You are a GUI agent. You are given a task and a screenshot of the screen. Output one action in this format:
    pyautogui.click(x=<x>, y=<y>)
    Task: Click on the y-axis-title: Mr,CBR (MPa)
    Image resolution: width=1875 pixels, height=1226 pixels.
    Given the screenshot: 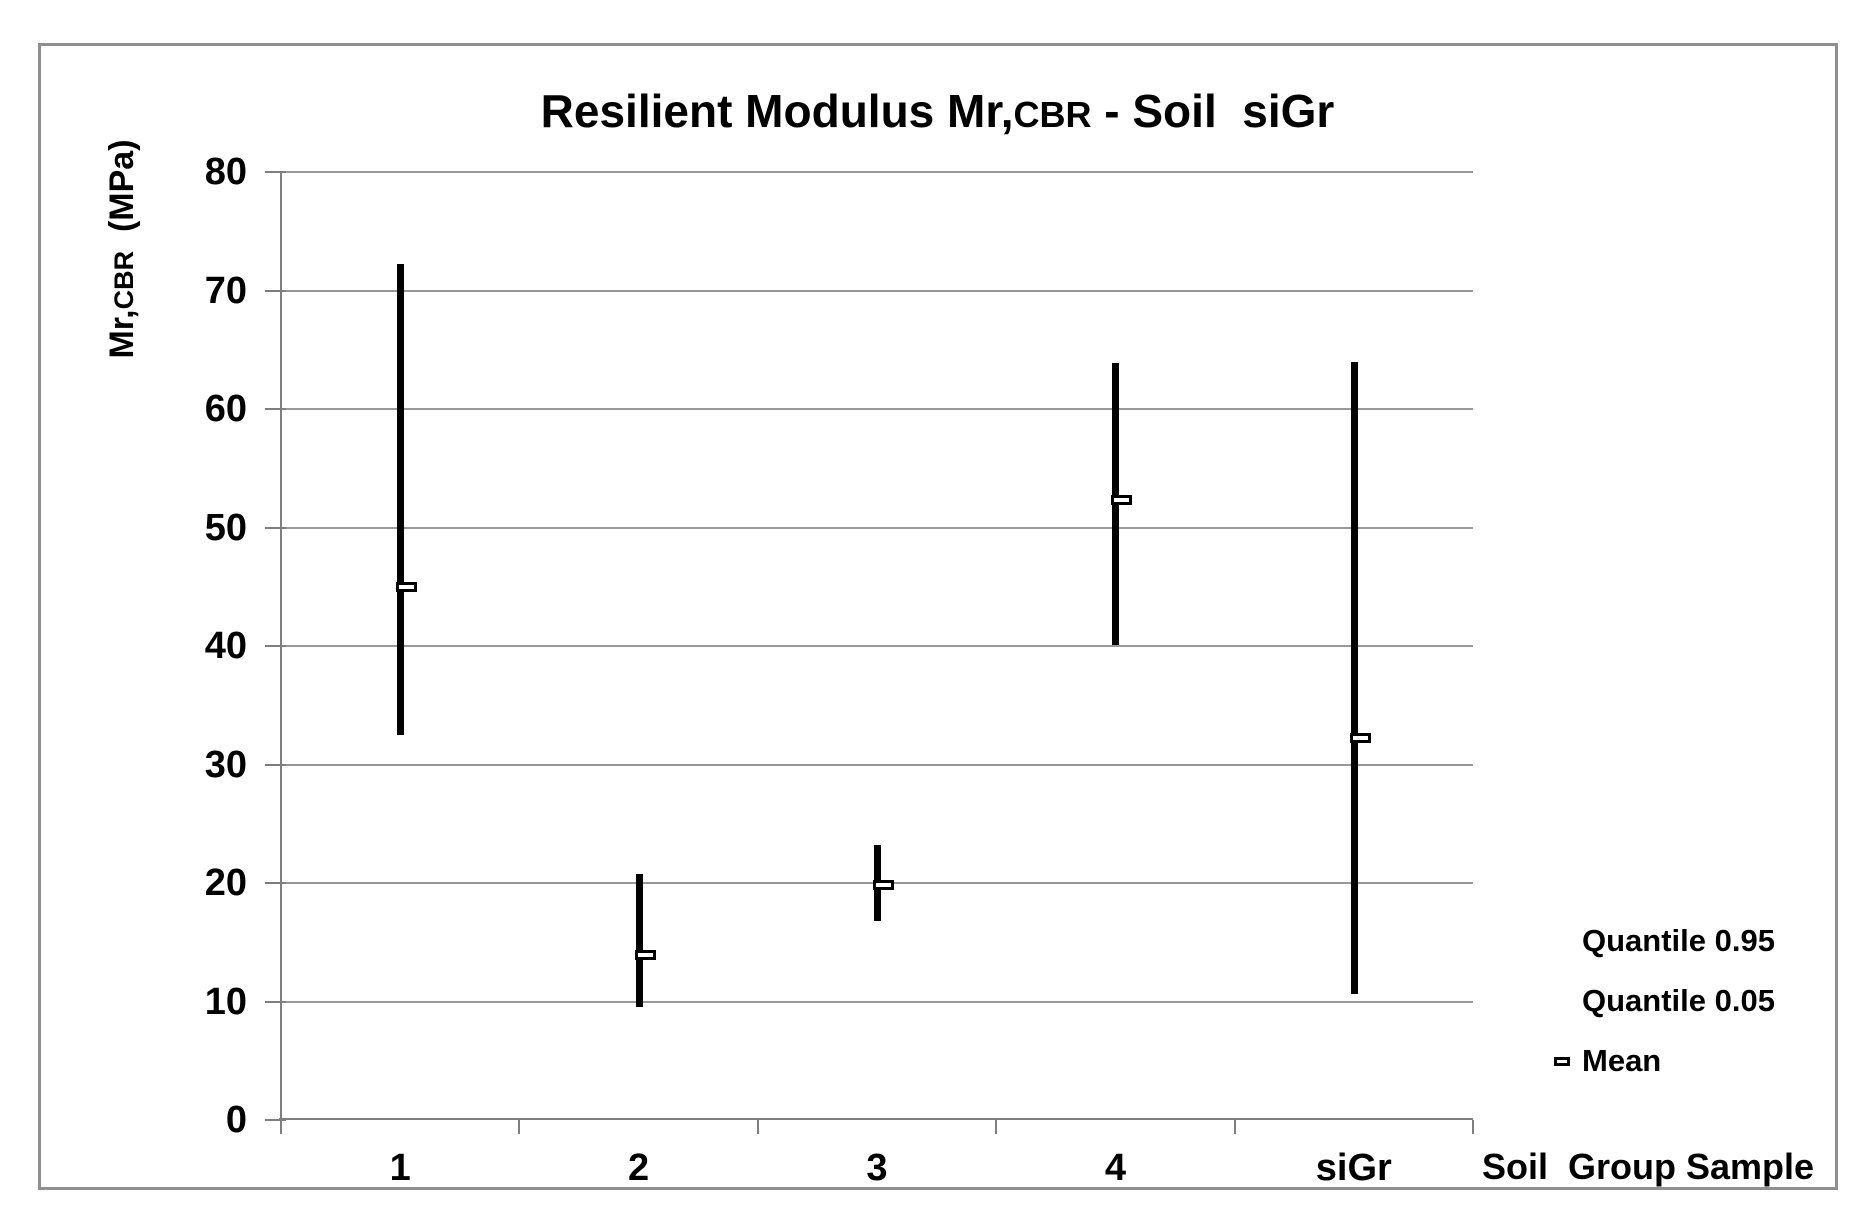 What is the action you would take?
    pyautogui.click(x=122, y=249)
    